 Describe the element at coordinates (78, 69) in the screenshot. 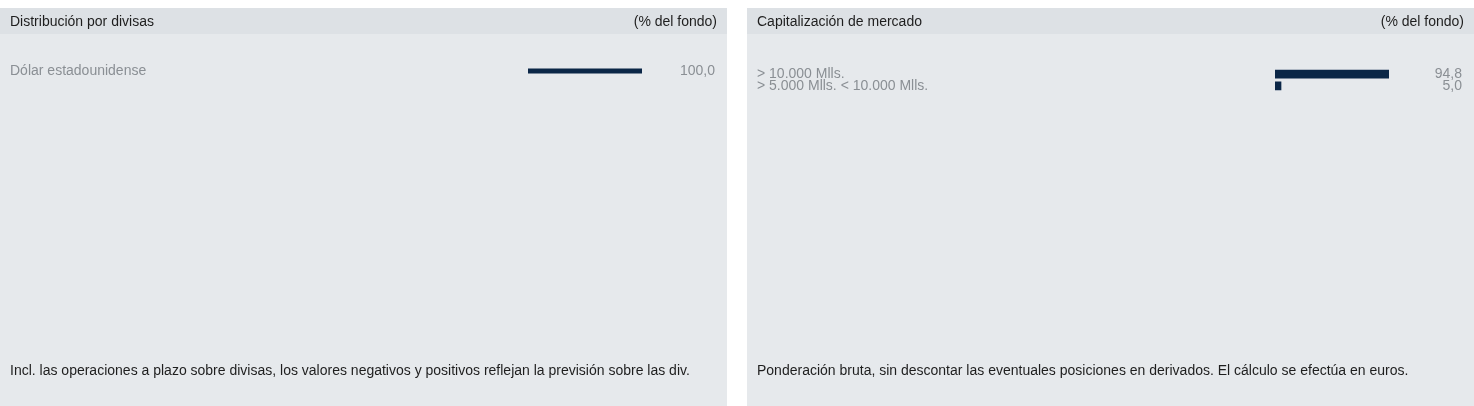

I see `y-tick-label: Dólar estadounidense` at that location.